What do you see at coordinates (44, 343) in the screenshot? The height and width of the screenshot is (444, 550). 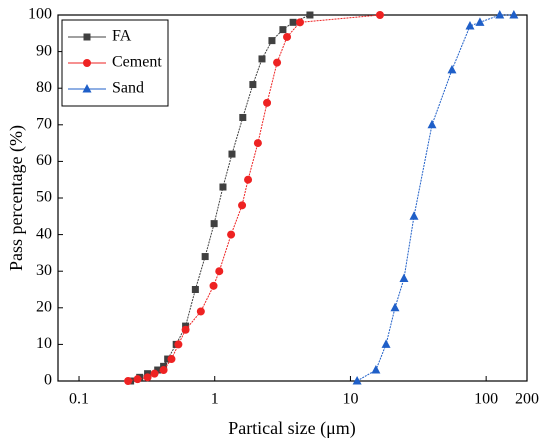 I see `y-tick-label: 10` at bounding box center [44, 343].